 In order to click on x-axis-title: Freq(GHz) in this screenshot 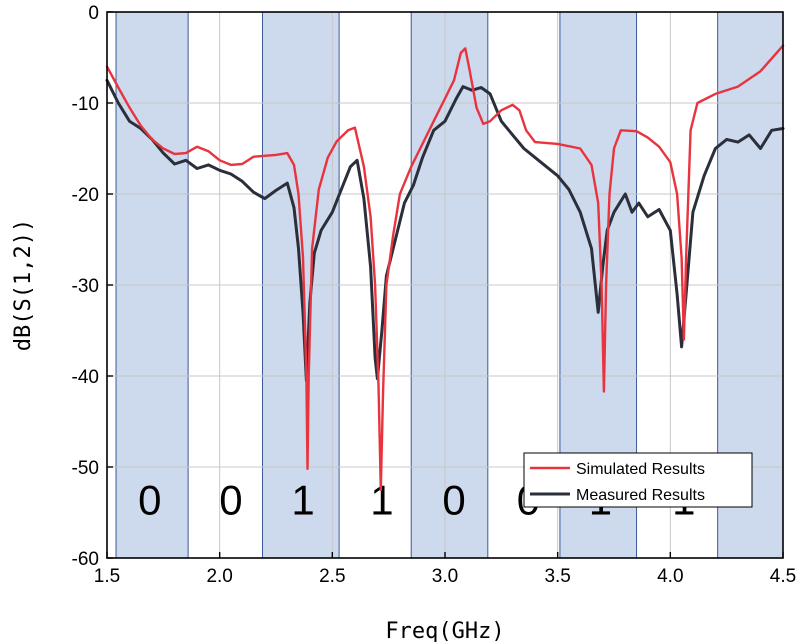, I will do `click(444, 630)`.